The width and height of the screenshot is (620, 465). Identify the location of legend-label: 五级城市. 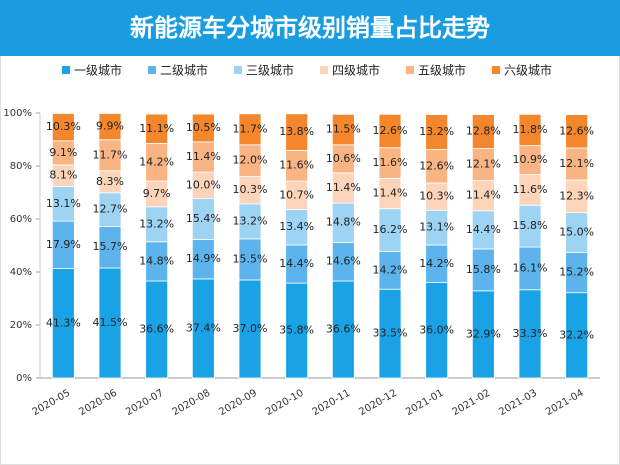
(442, 70).